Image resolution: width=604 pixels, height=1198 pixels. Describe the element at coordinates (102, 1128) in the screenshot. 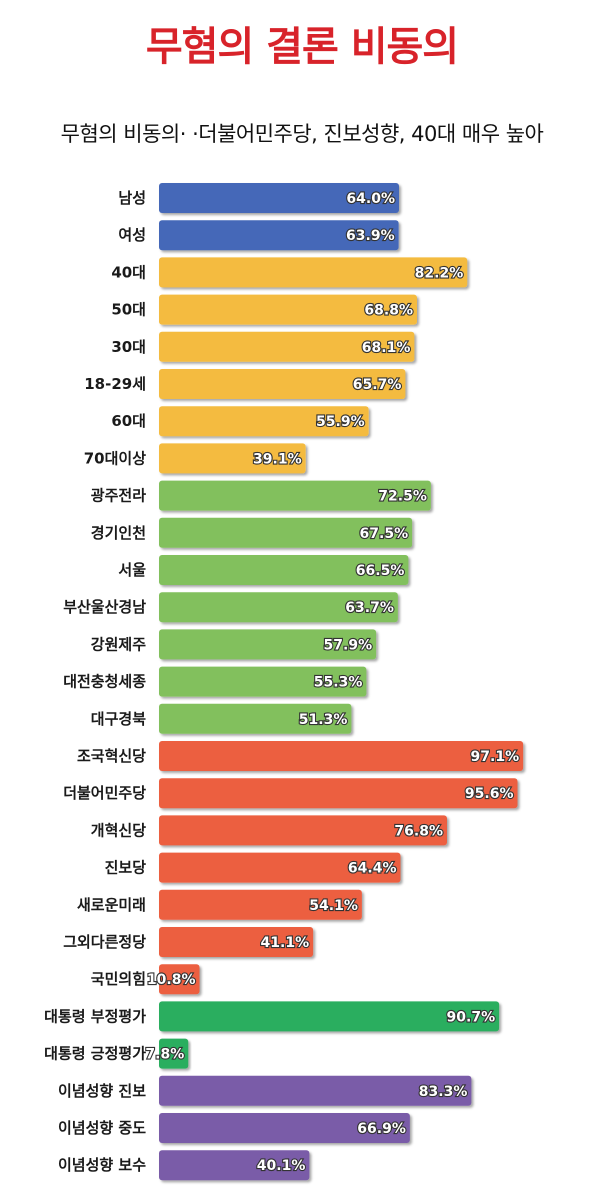

I see `category-label: 이념성향 중도` at that location.